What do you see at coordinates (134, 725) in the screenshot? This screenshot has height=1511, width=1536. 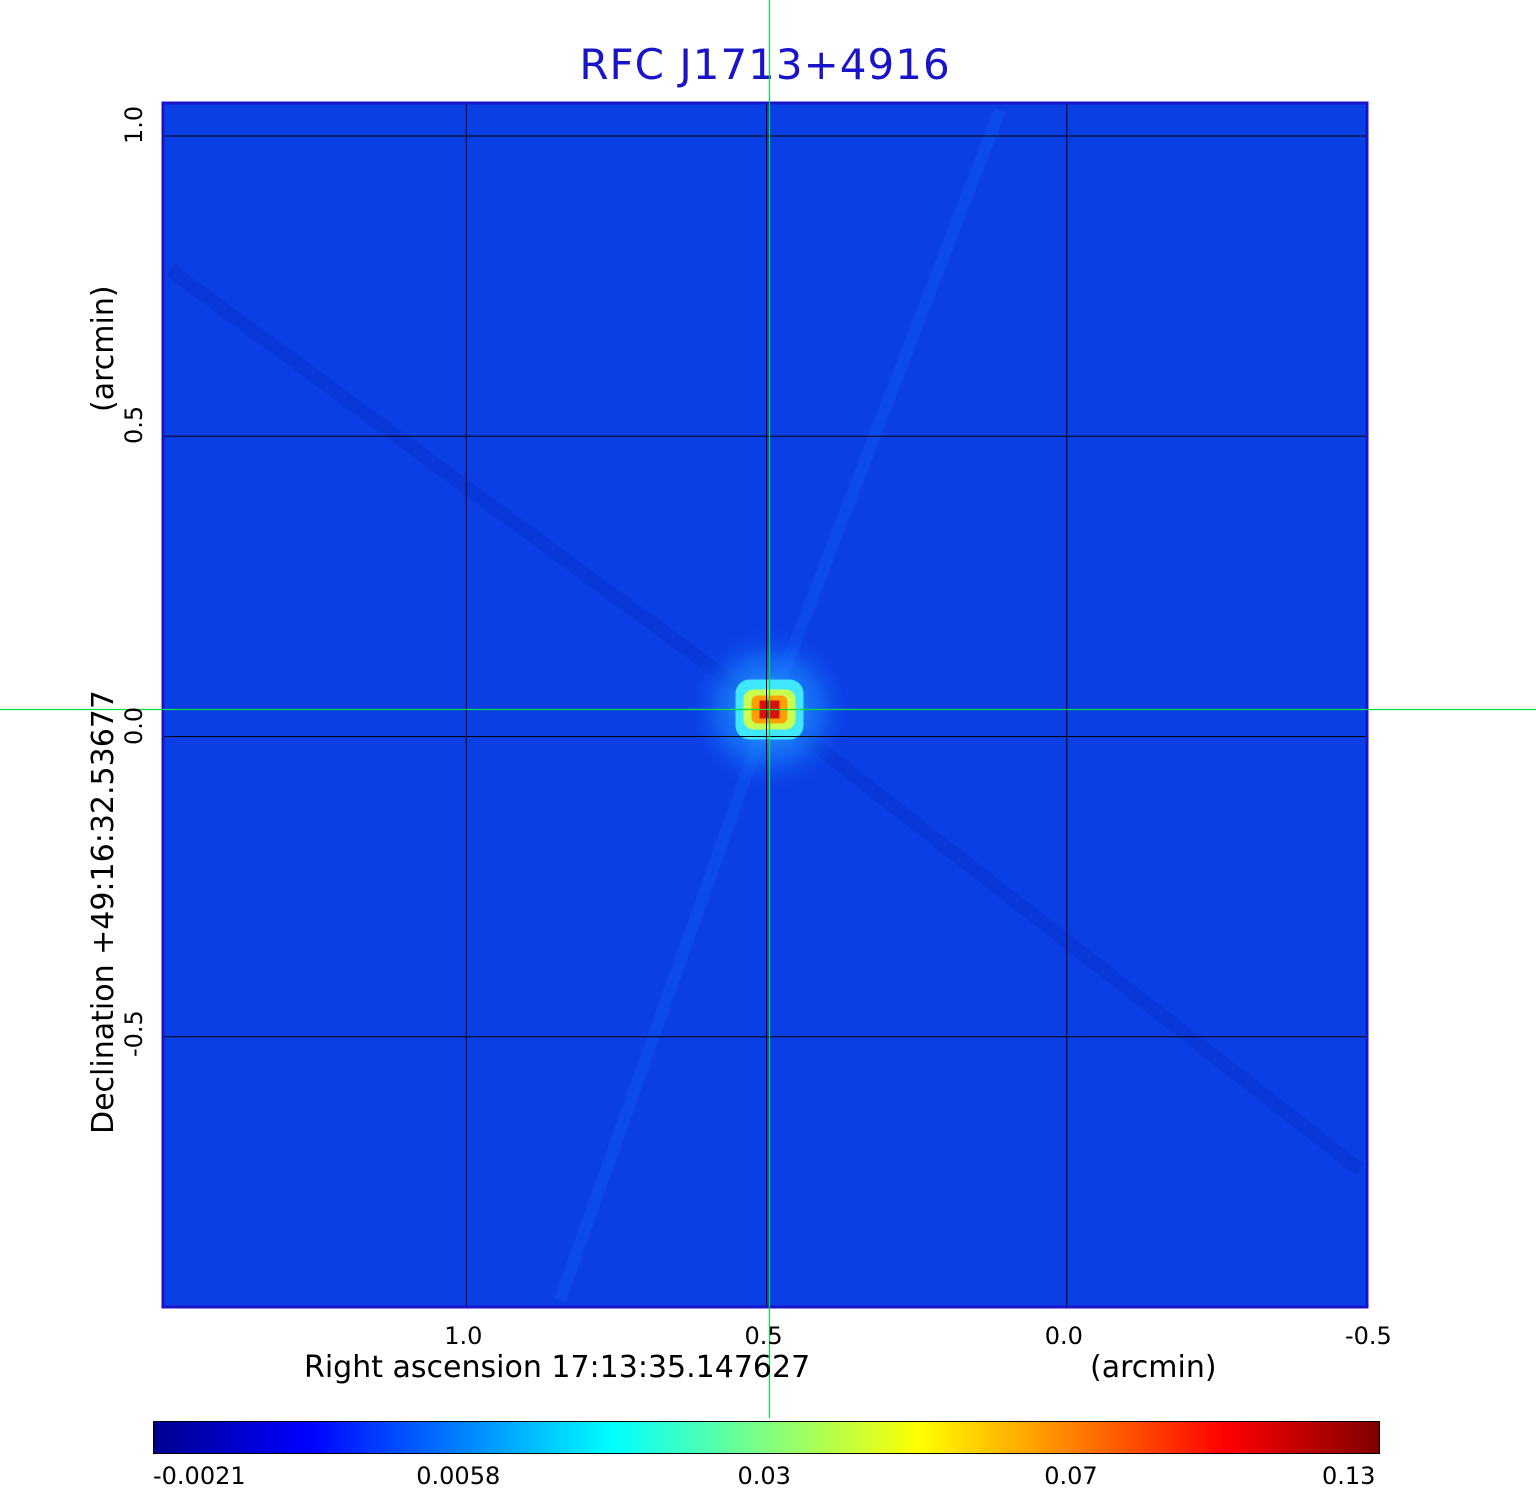 I see `y-tick-label: 0.0` at bounding box center [134, 725].